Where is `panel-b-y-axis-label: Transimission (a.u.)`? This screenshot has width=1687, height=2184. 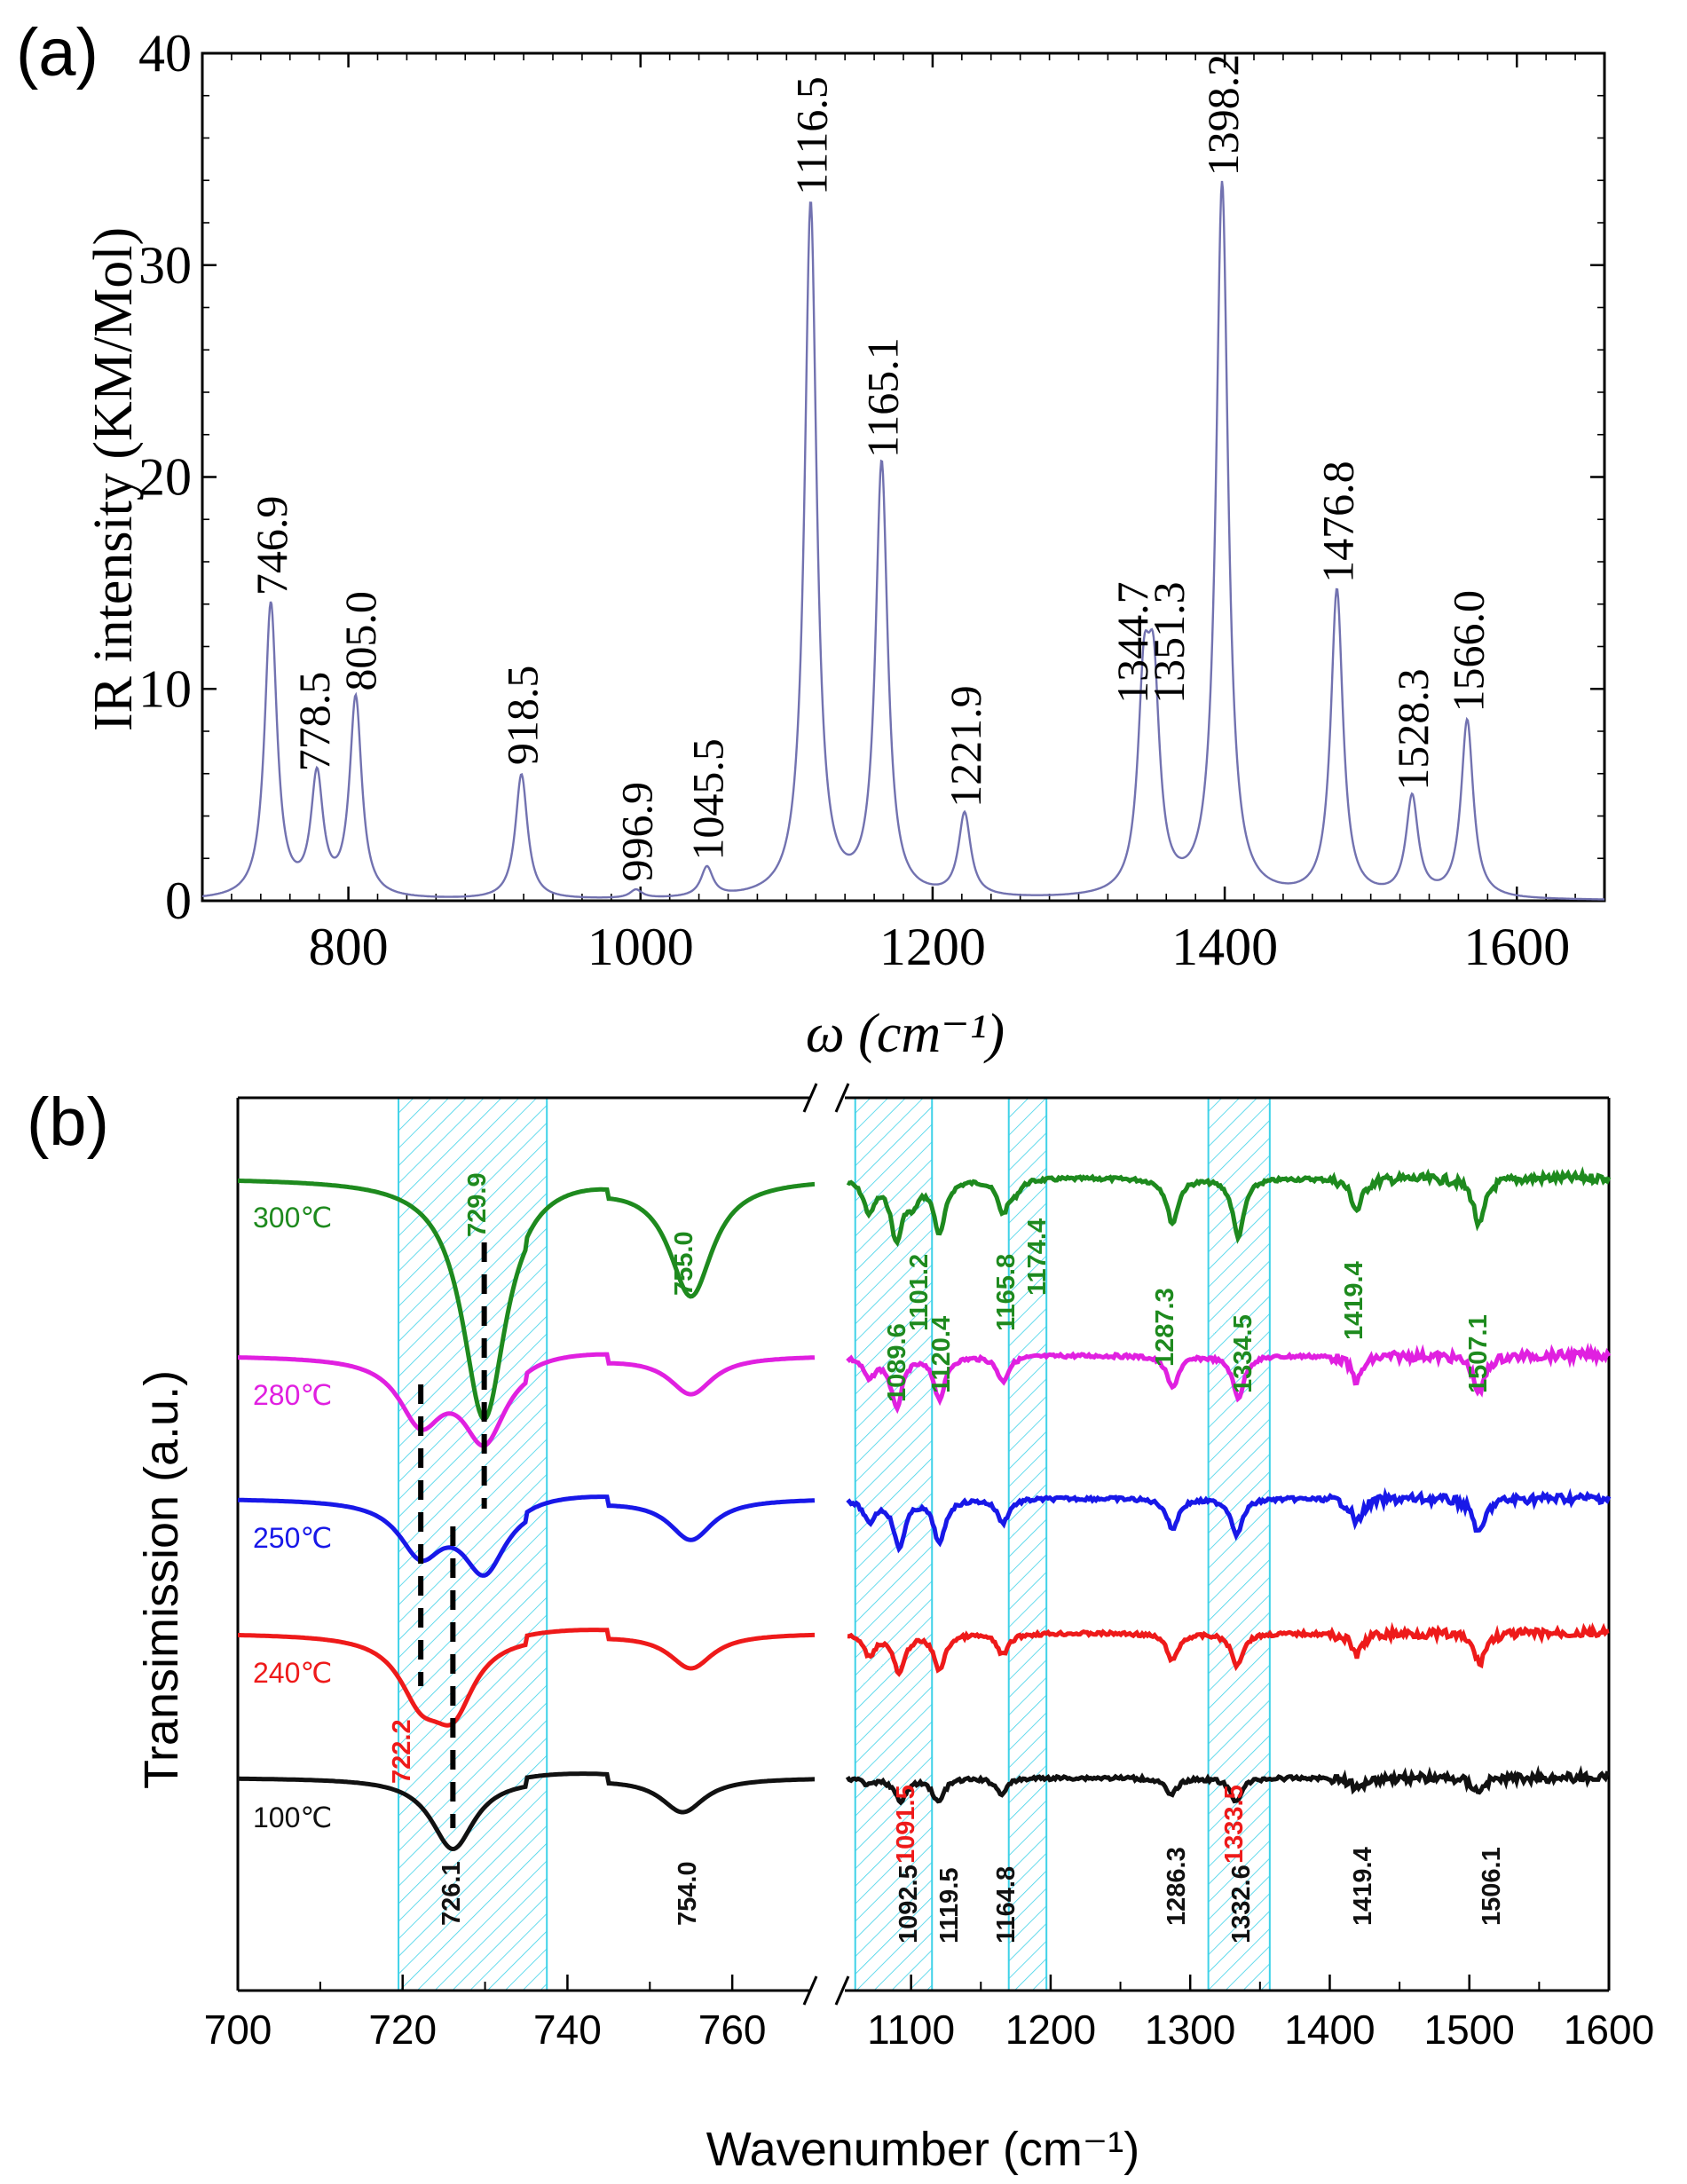 panel-b-y-axis-label: Transimission (a.u.) is located at coordinates (161, 1579).